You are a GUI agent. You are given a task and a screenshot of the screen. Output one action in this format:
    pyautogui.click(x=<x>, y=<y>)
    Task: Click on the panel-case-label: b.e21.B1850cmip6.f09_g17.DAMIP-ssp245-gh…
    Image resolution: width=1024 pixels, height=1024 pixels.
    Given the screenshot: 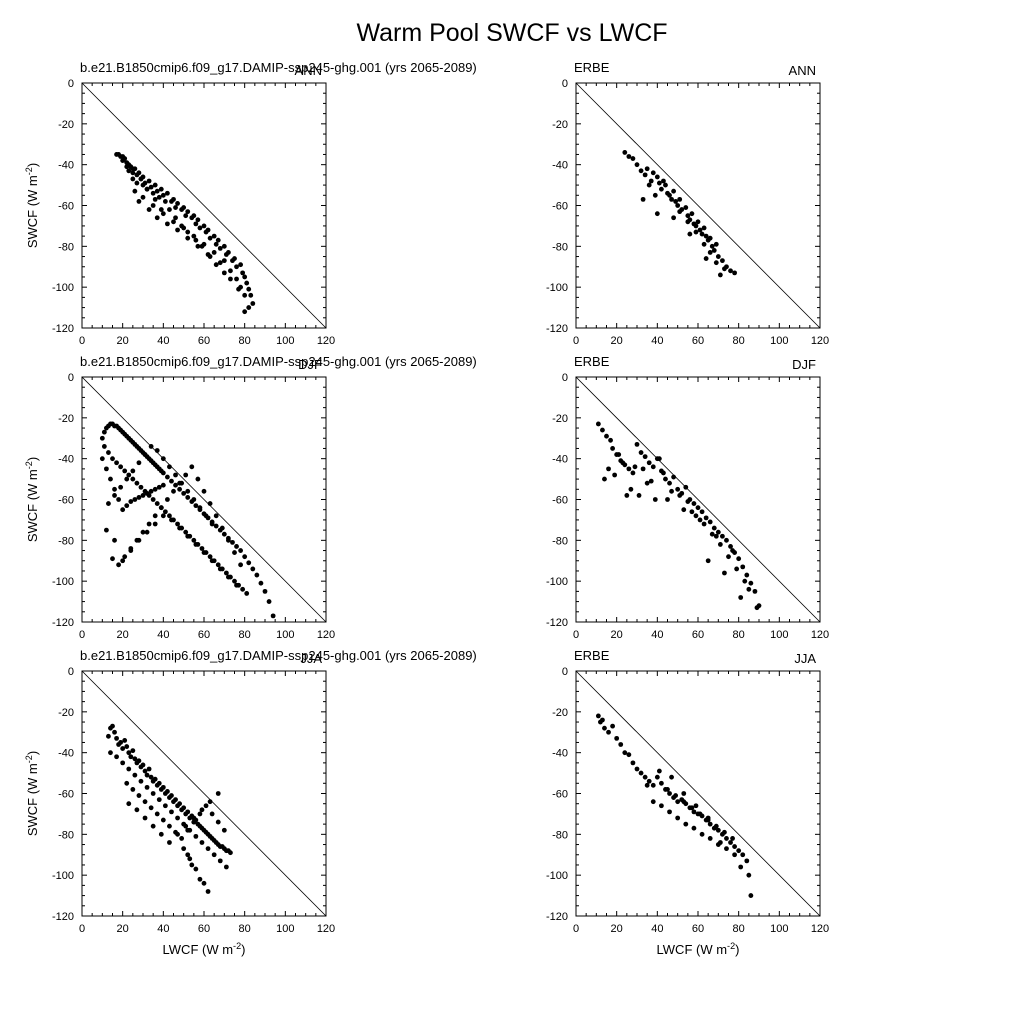 What is the action you would take?
    pyautogui.click(x=278, y=361)
    